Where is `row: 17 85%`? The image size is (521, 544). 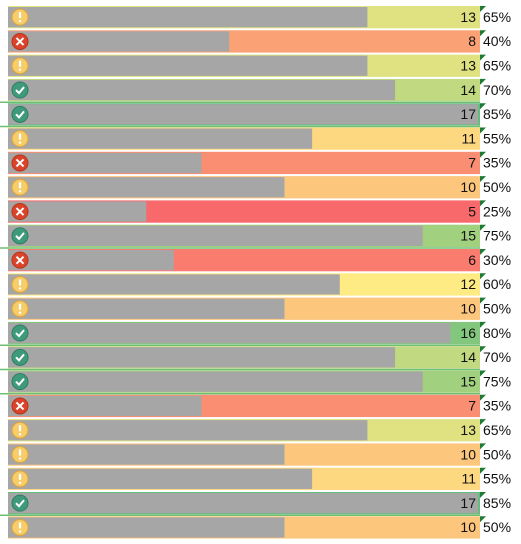 row: 17 85% is located at coordinates (255, 115).